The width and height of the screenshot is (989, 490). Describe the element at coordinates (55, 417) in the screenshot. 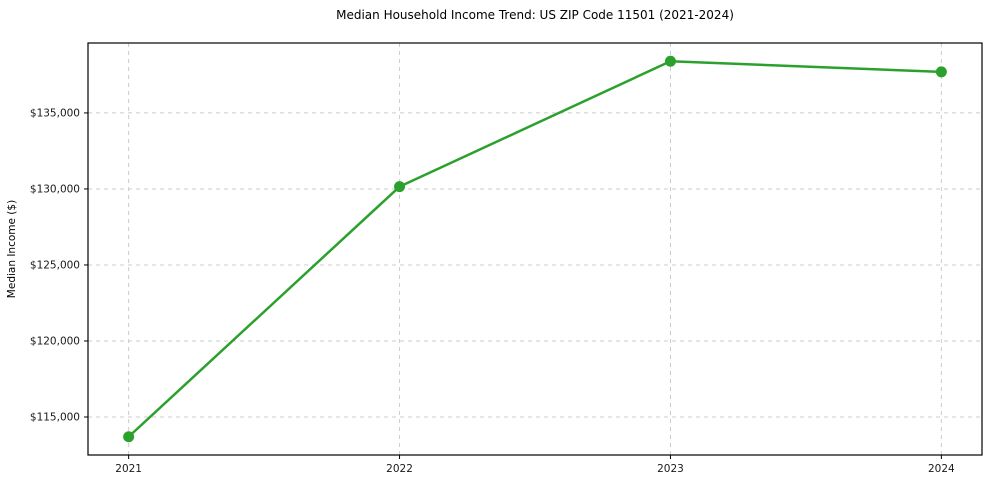

I see `y-tick-label: $115,000` at that location.